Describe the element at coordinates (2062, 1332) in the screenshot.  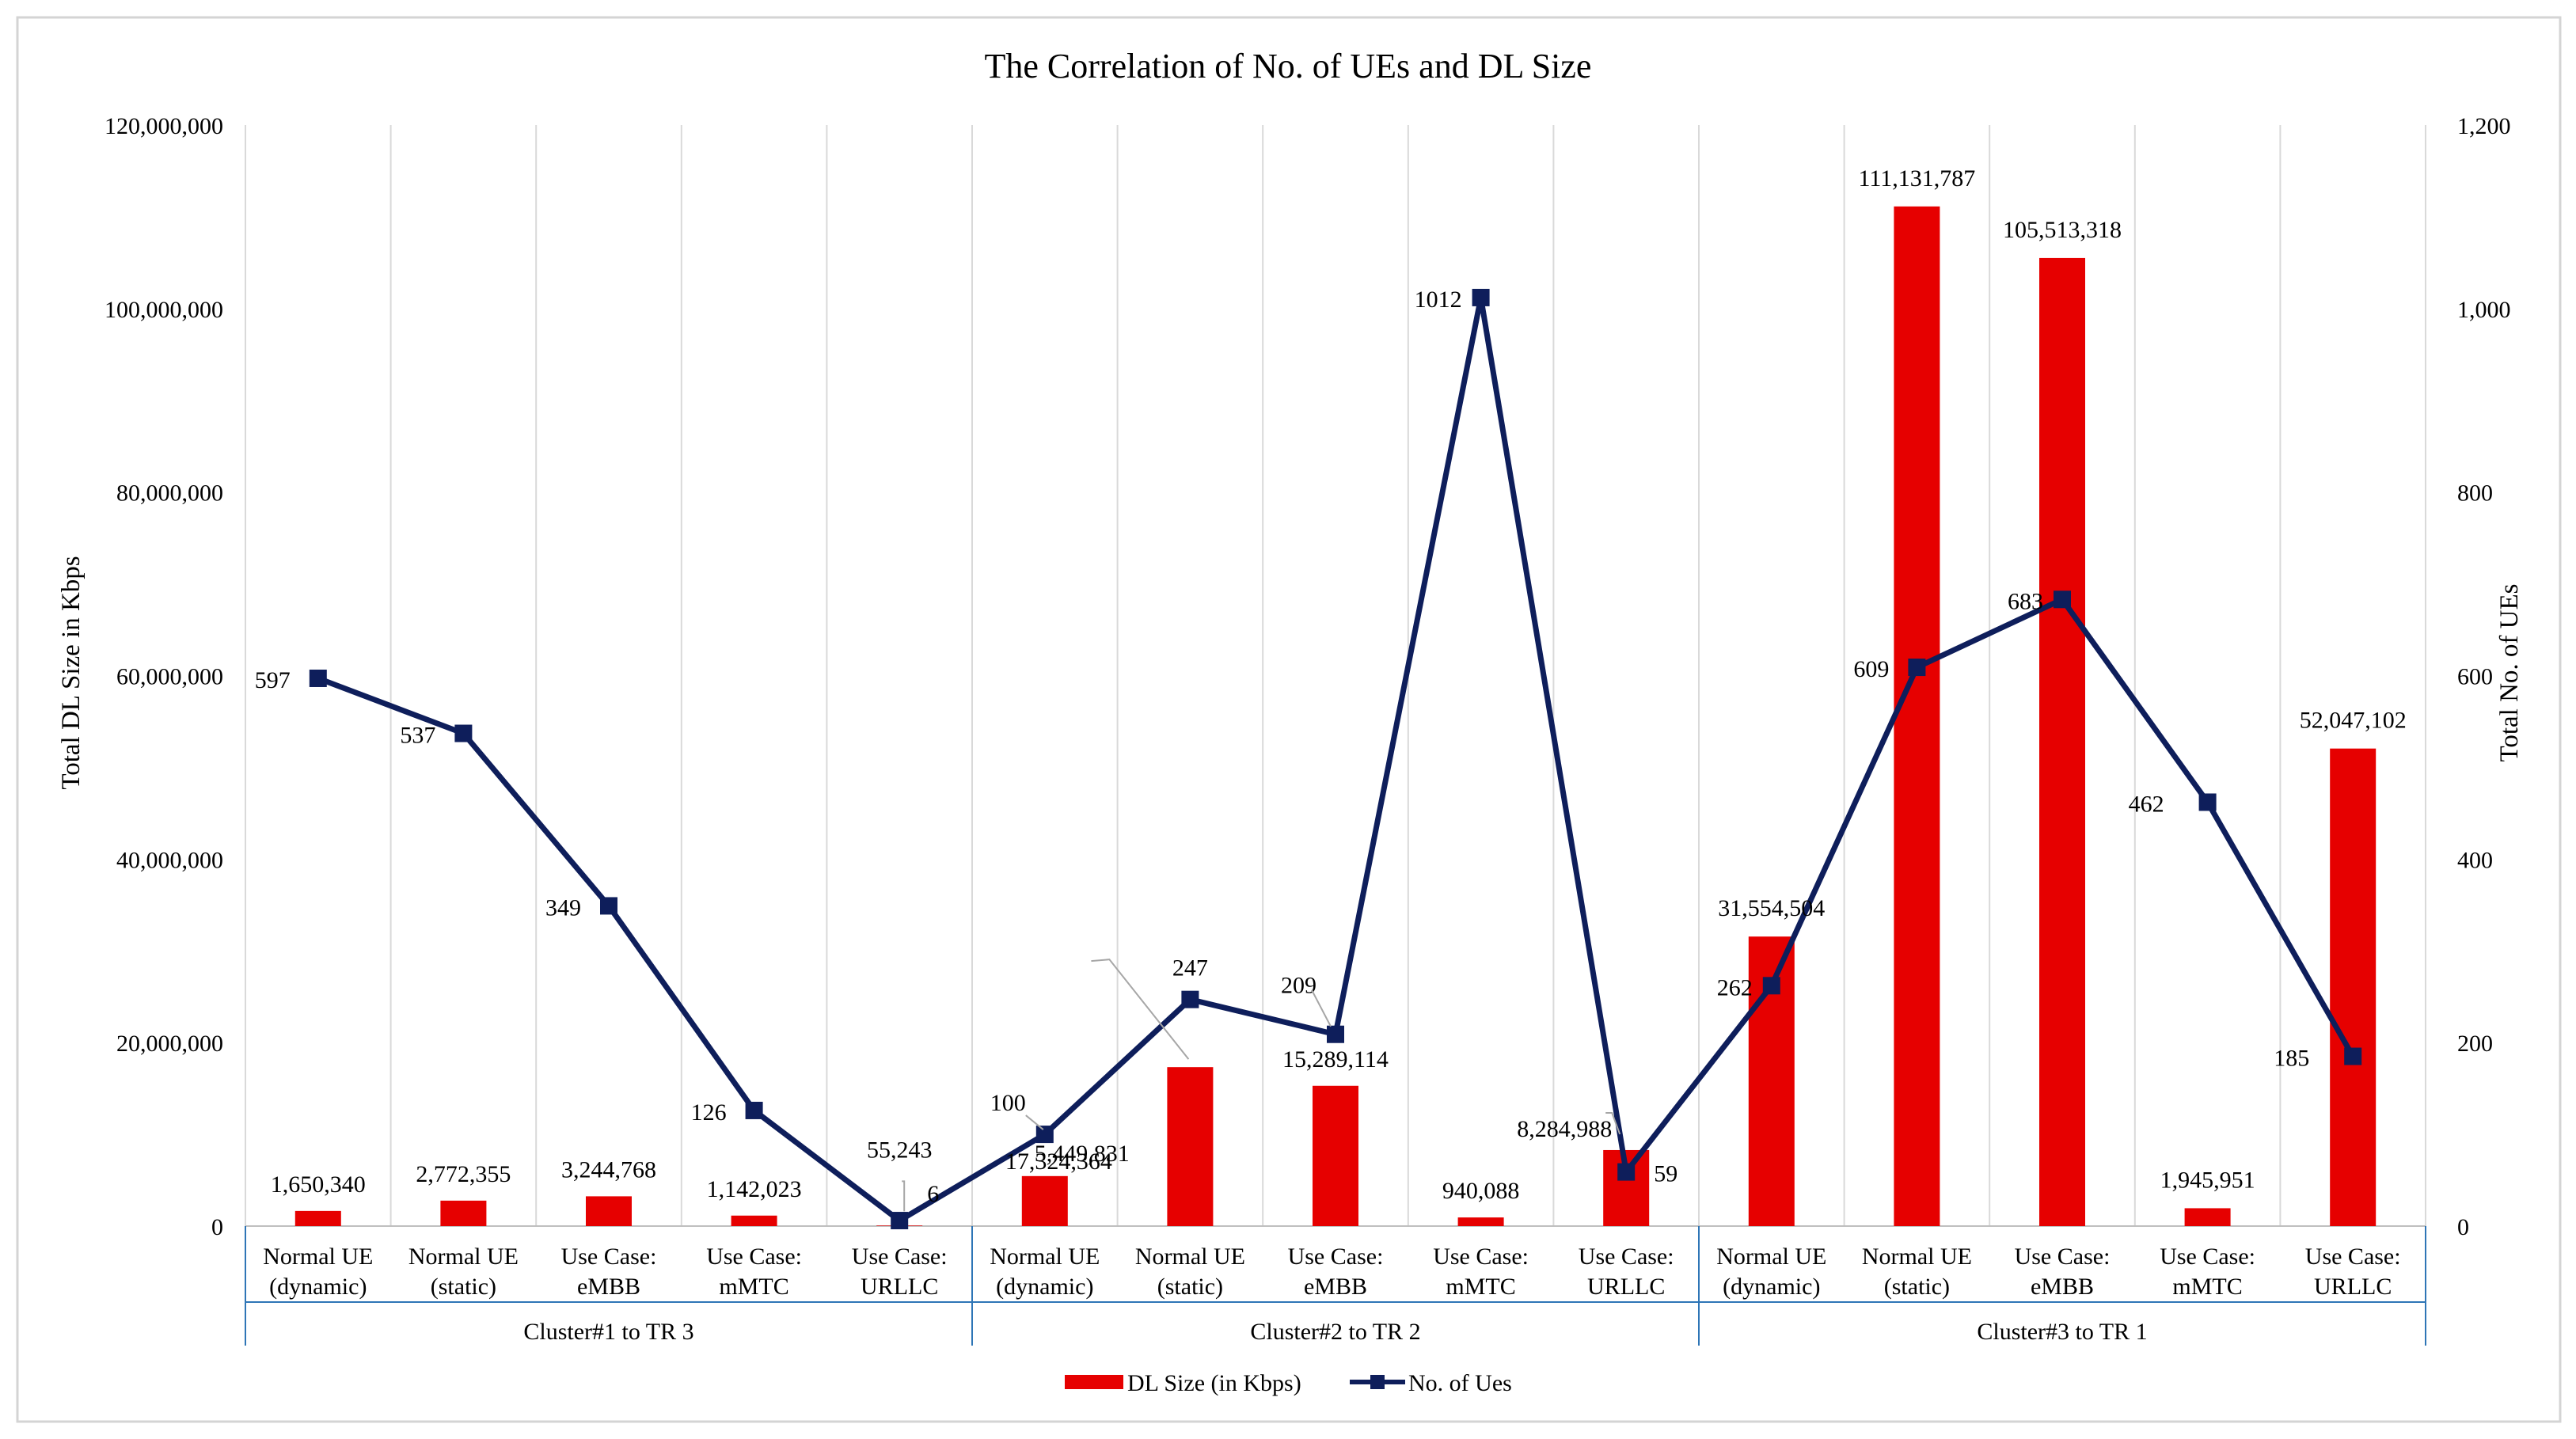
I see `group-label: Cluster#3 to TR 1` at that location.